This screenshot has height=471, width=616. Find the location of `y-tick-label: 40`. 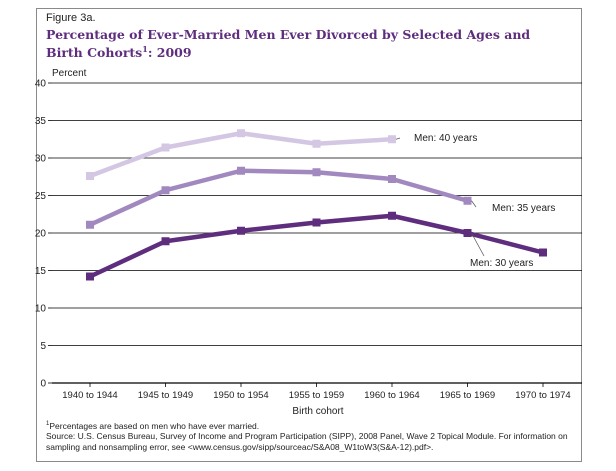

y-tick-label: 40 is located at coordinates (41, 84).